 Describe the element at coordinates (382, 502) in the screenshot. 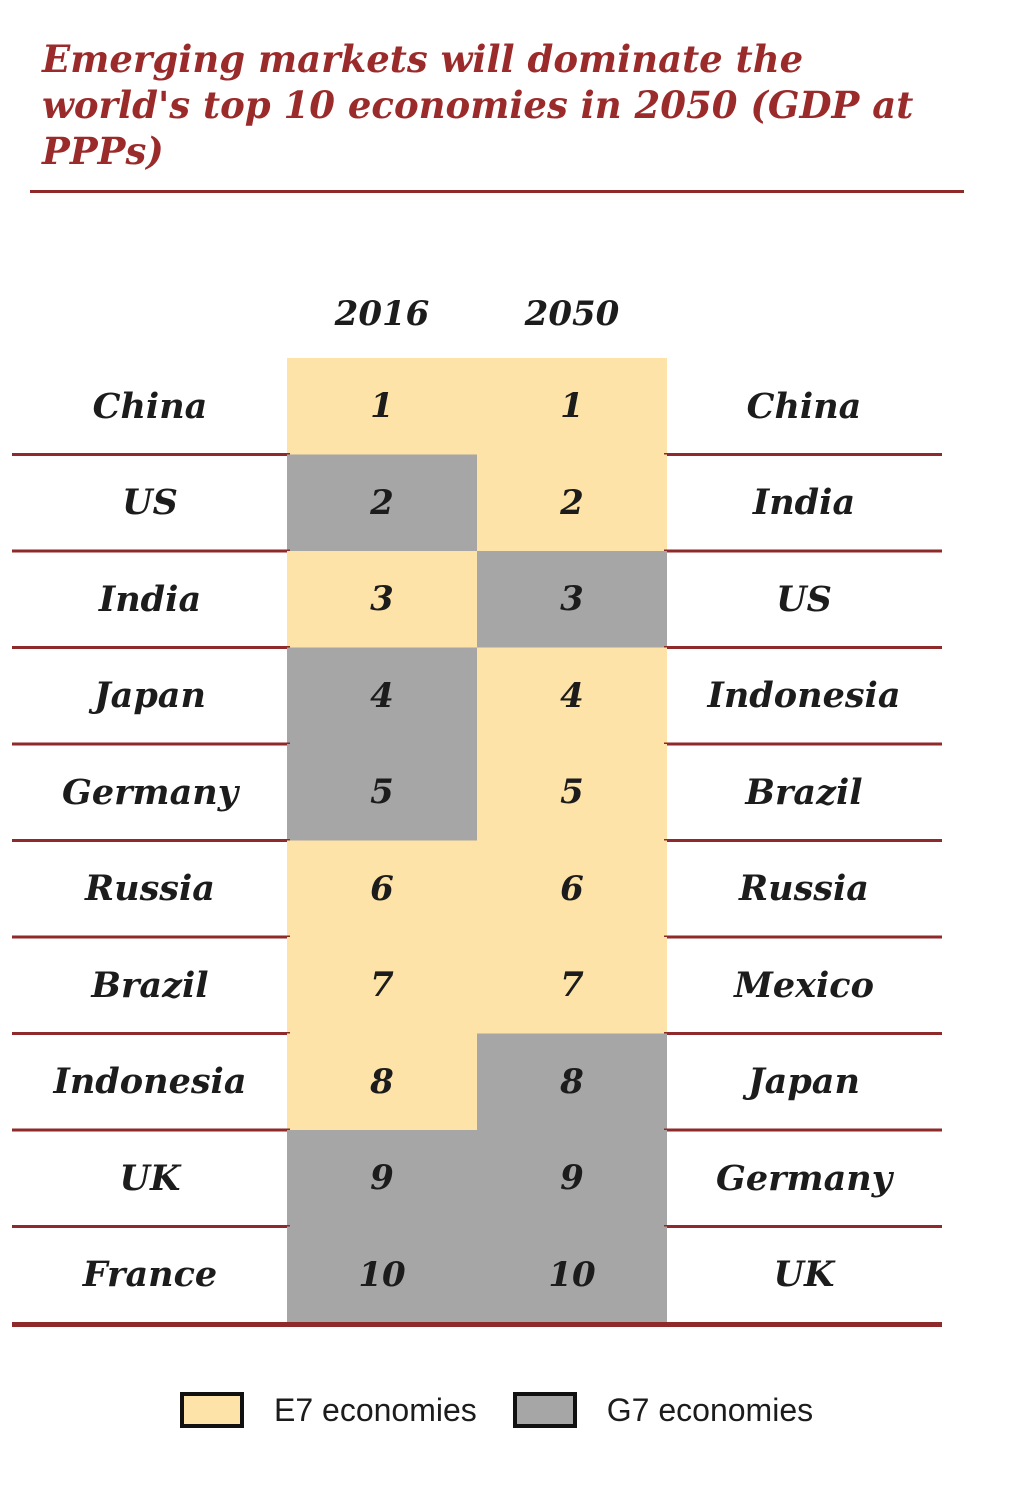

I see `rank-2016-2: 2` at that location.